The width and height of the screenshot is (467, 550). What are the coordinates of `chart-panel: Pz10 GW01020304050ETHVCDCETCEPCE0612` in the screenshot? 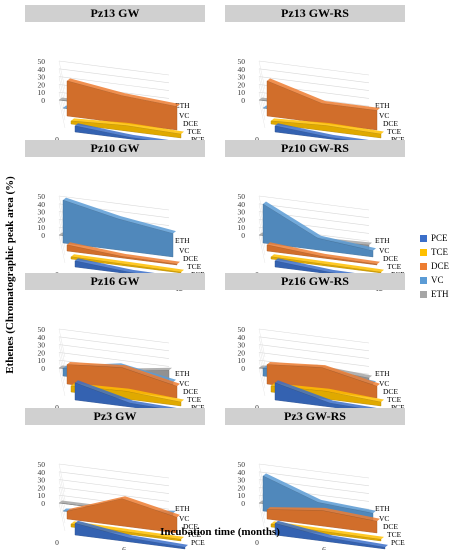 It's located at (115, 216).